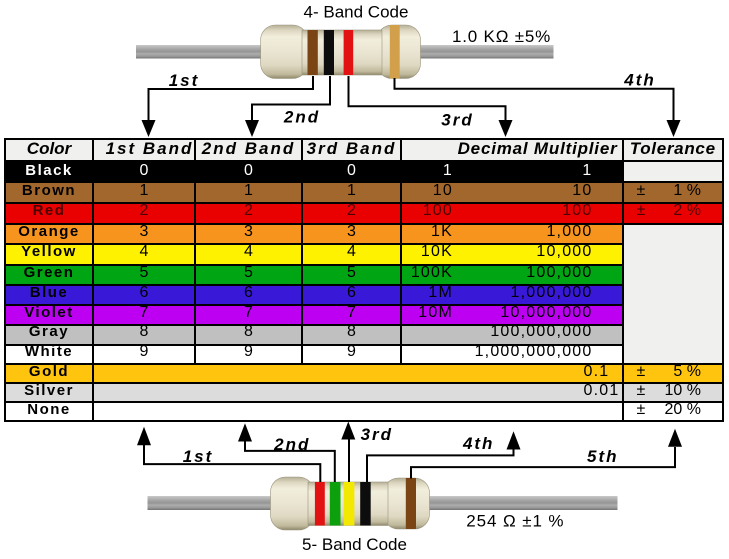  I want to click on svg-text: 1.0 KΩ ±5%, so click(501, 36).